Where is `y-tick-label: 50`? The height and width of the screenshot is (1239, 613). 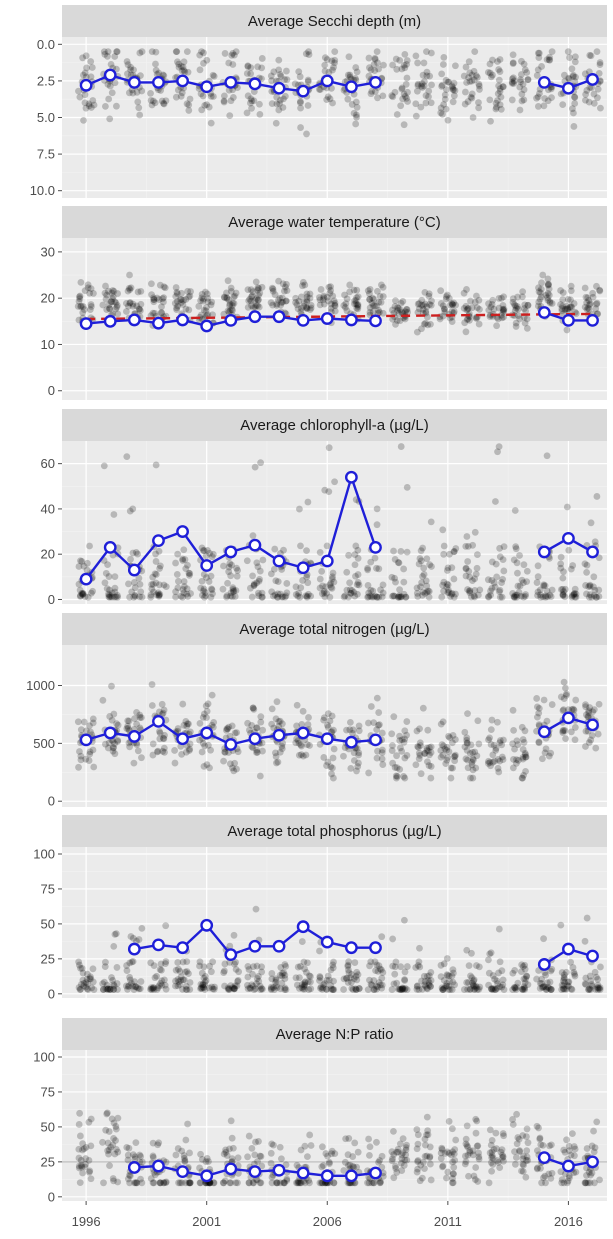 y-tick-label: 50 is located at coordinates (48, 923).